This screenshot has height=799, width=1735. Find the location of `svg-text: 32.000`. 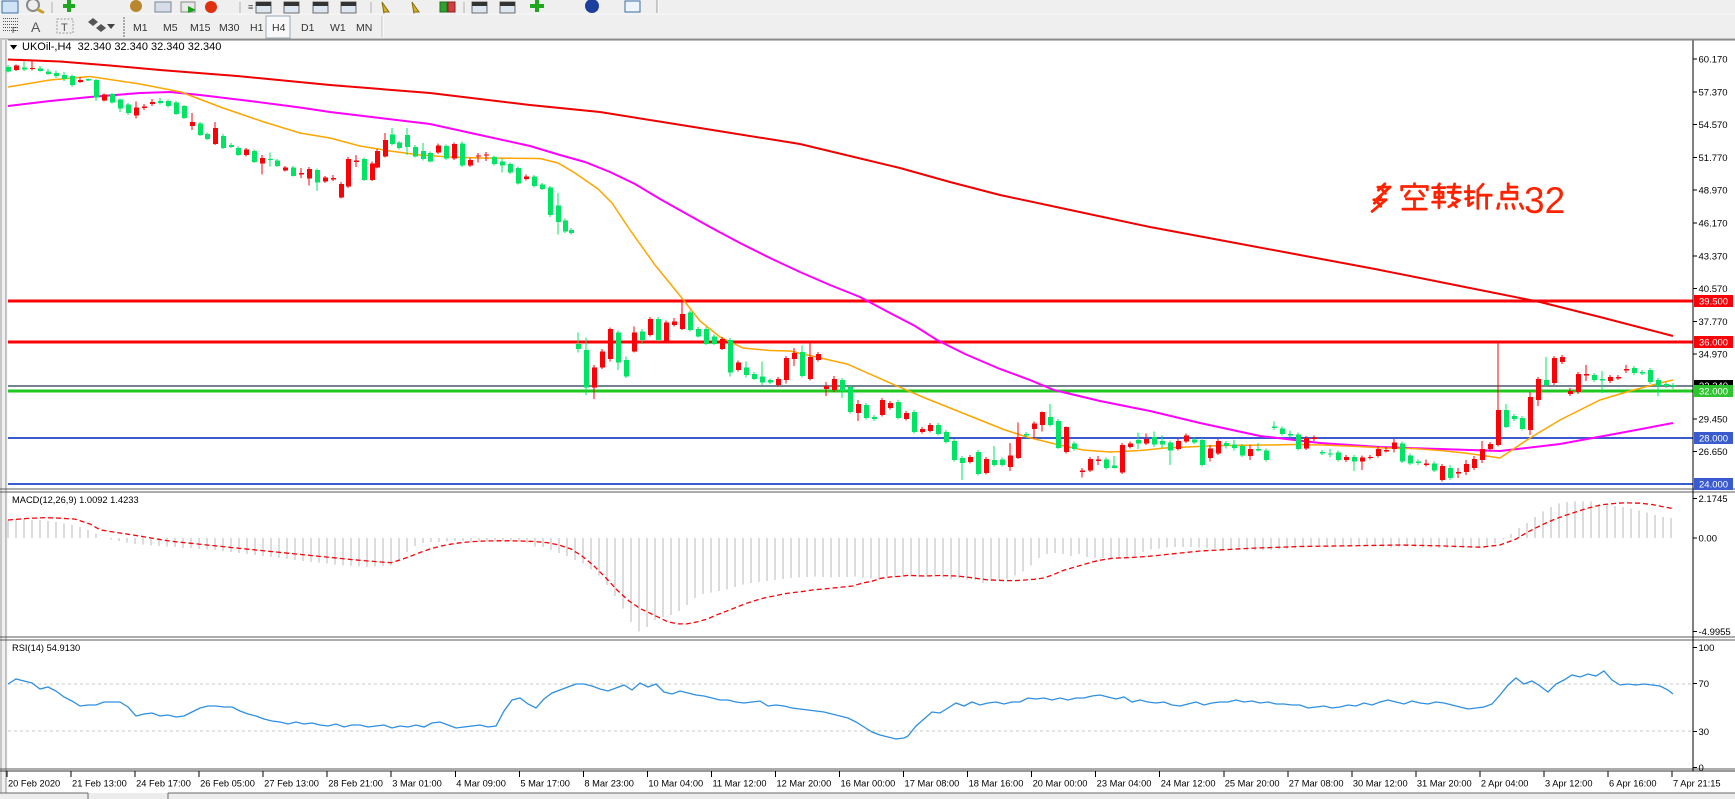

svg-text: 32.000 is located at coordinates (1713, 392).